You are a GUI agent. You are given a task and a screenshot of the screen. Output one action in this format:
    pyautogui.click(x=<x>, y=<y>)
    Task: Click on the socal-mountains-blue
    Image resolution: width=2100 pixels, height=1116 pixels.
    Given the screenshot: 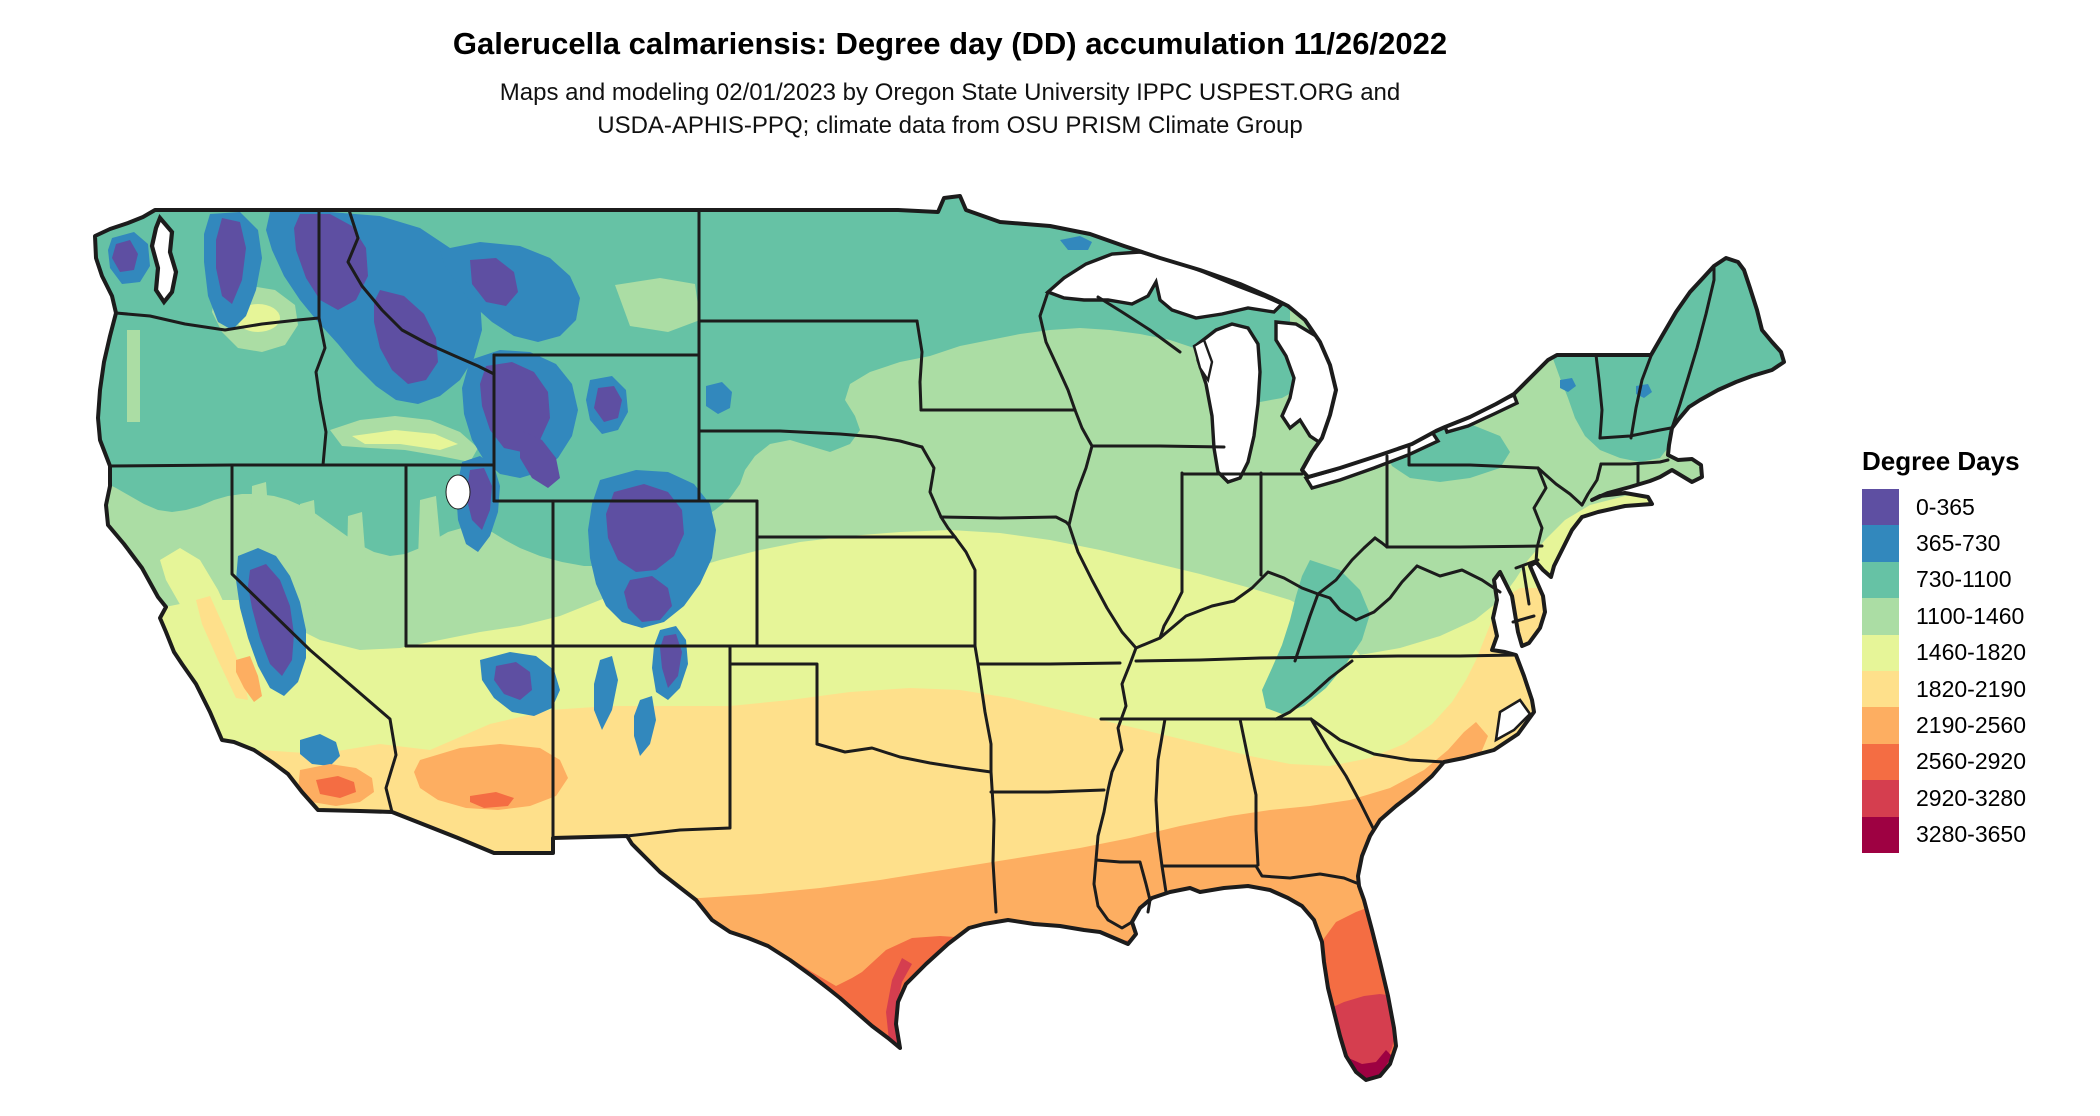 What is the action you would take?
    pyautogui.click(x=320, y=750)
    